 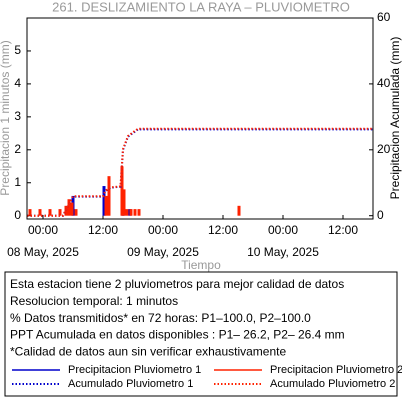 What do you see at coordinates (130, 384) in the screenshot?
I see `legend-label: Acumulado Pluviometro 1` at bounding box center [130, 384].